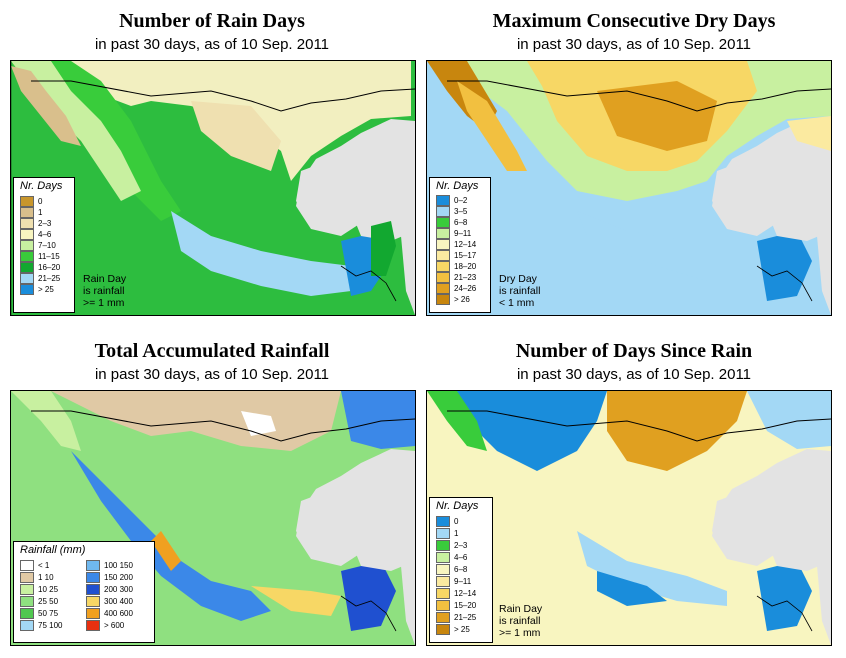 The height and width of the screenshot is (658, 846). Describe the element at coordinates (465, 277) in the screenshot. I see `legend-label: 21–23` at that location.